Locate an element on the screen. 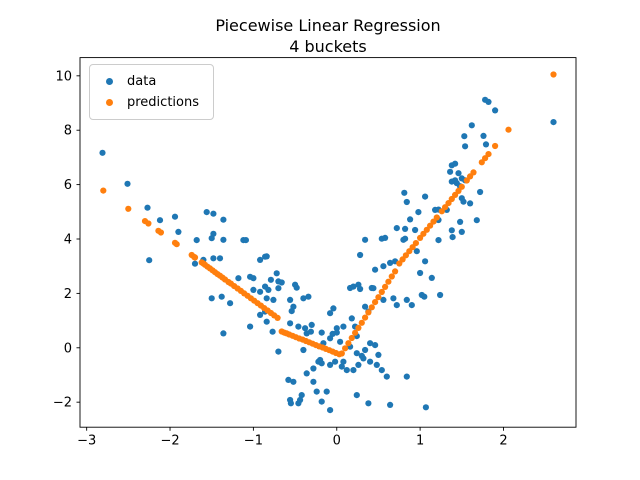  legend: data predictions is located at coordinates (151, 92).